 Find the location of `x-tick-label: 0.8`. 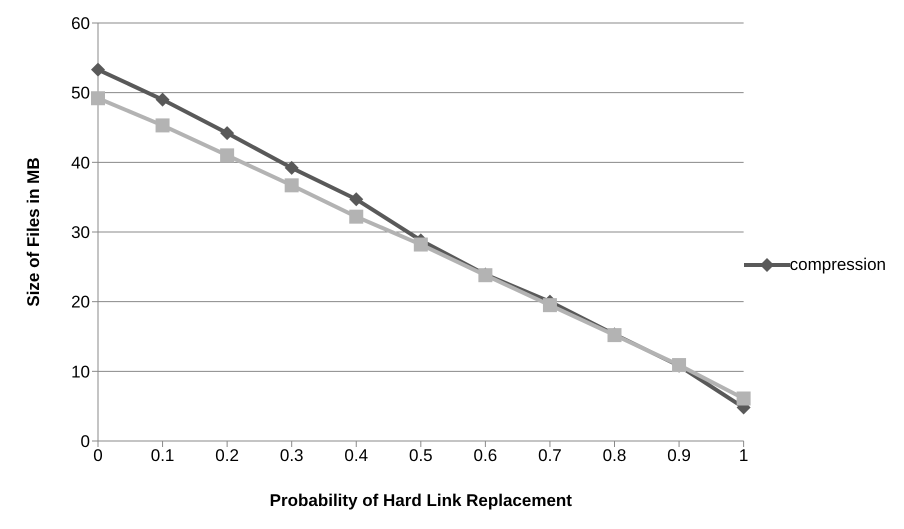

x-tick-label: 0.8 is located at coordinates (614, 456).